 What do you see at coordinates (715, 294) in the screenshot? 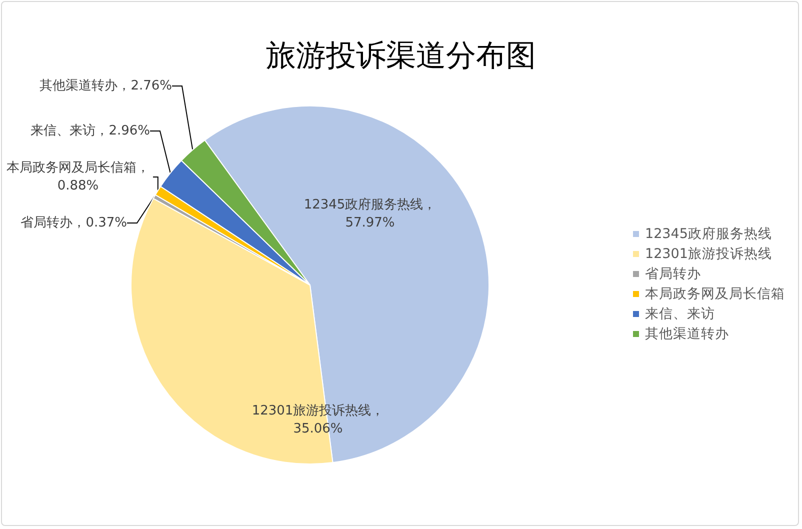
I see `legend-label: 本局政务网及局长信箱` at bounding box center [715, 294].